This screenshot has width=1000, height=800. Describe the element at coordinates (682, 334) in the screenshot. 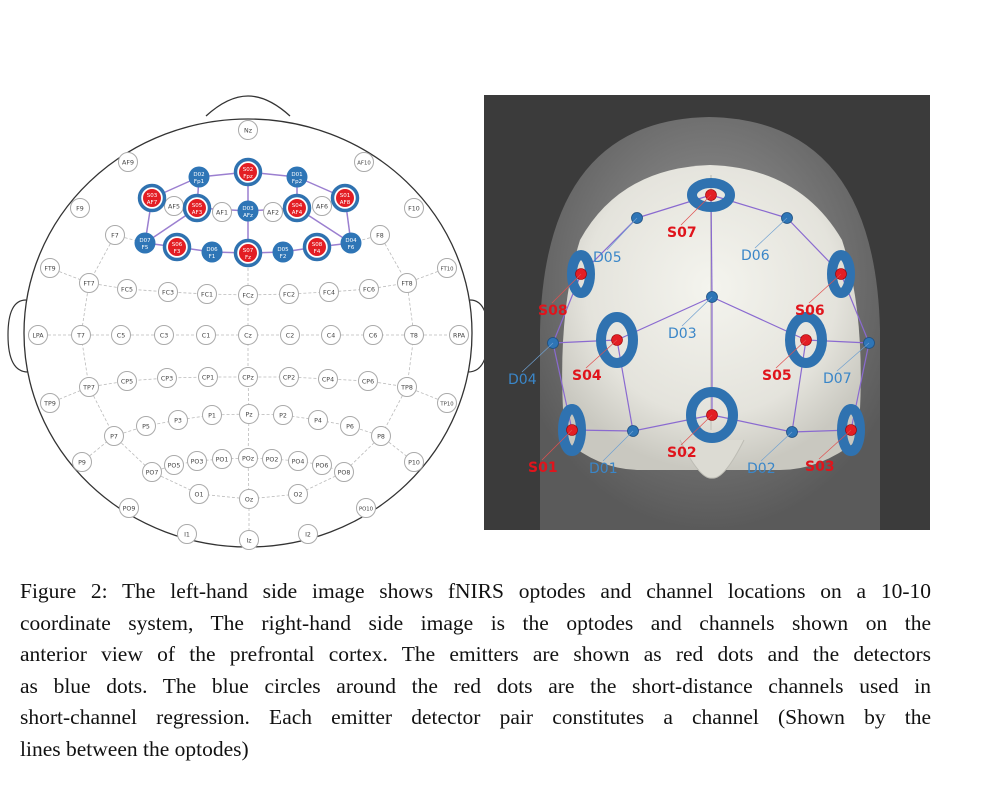

I see `detector-label: D03` at that location.